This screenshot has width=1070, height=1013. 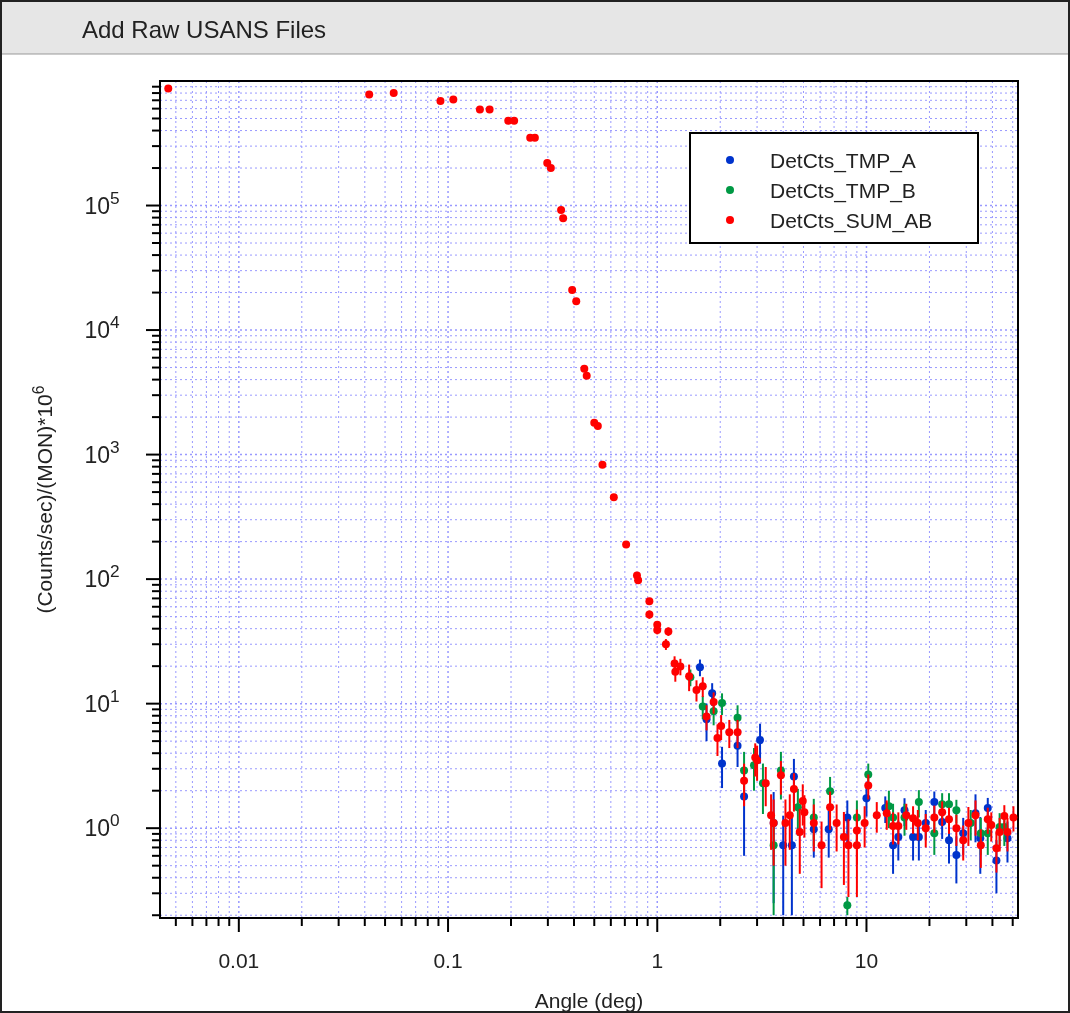 I want to click on legend-label: DetCts_TMP_B, so click(x=843, y=191).